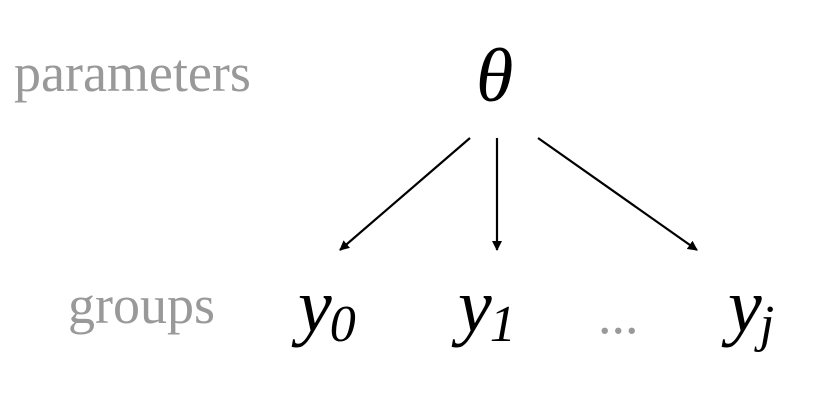 This screenshot has height=401, width=816. Describe the element at coordinates (767, 324) in the screenshot. I see `yj-subscript: j` at that location.